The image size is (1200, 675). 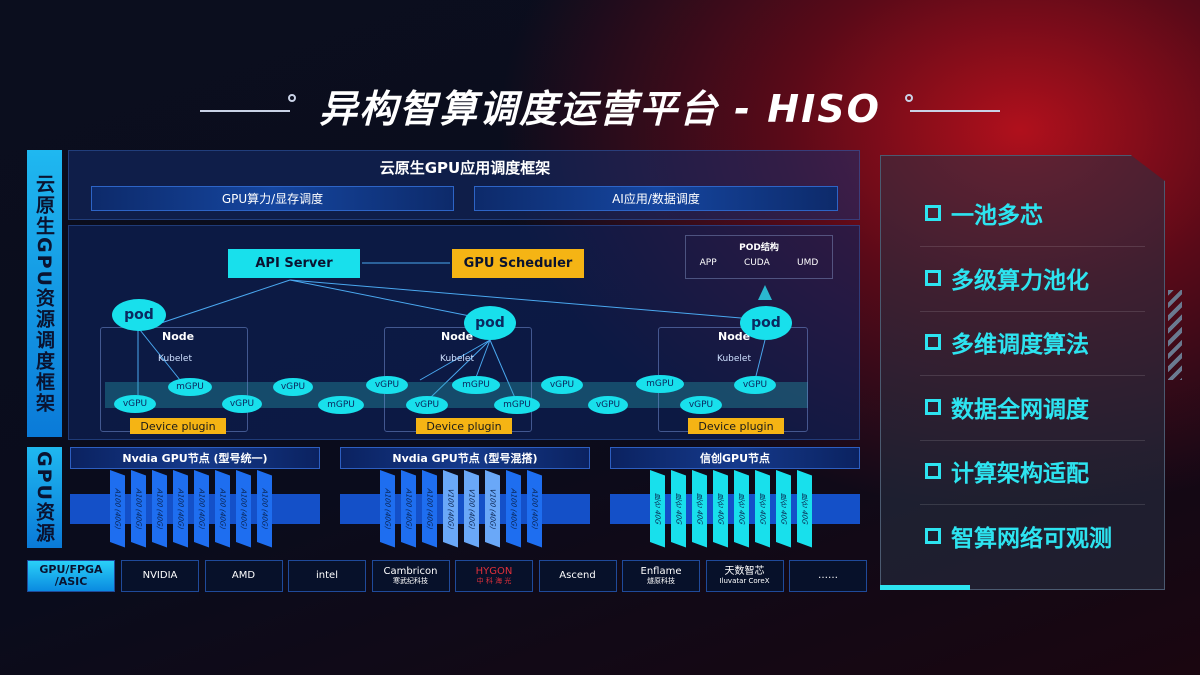 I want to click on resources-label: GPU资源, so click(x=44, y=497).